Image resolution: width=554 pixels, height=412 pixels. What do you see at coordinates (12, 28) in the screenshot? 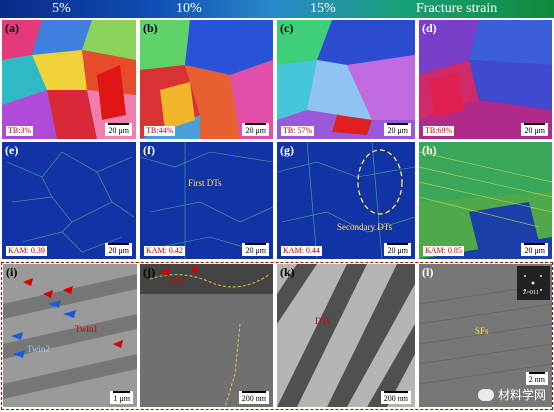
I see `panel-label: (a)` at bounding box center [12, 28].